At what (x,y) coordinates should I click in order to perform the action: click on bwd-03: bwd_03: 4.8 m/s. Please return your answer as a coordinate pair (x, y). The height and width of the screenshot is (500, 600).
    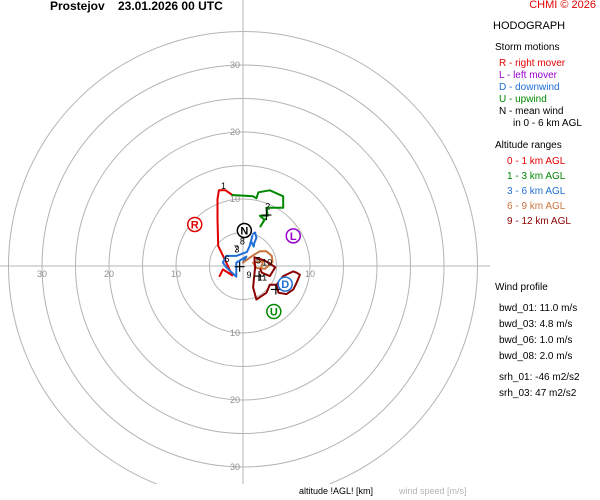
    Looking at the image, I should click on (536, 324).